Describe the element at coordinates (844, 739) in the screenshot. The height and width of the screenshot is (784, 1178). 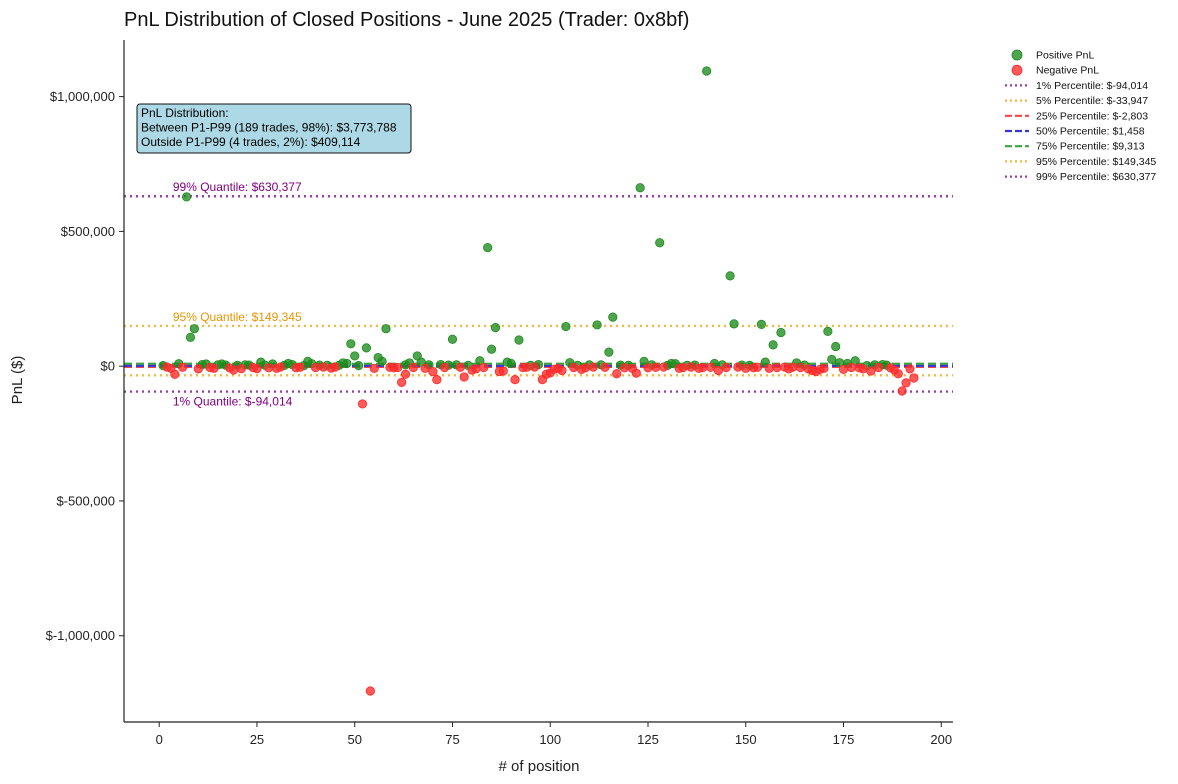
I see `x-tick-label: 175` at that location.